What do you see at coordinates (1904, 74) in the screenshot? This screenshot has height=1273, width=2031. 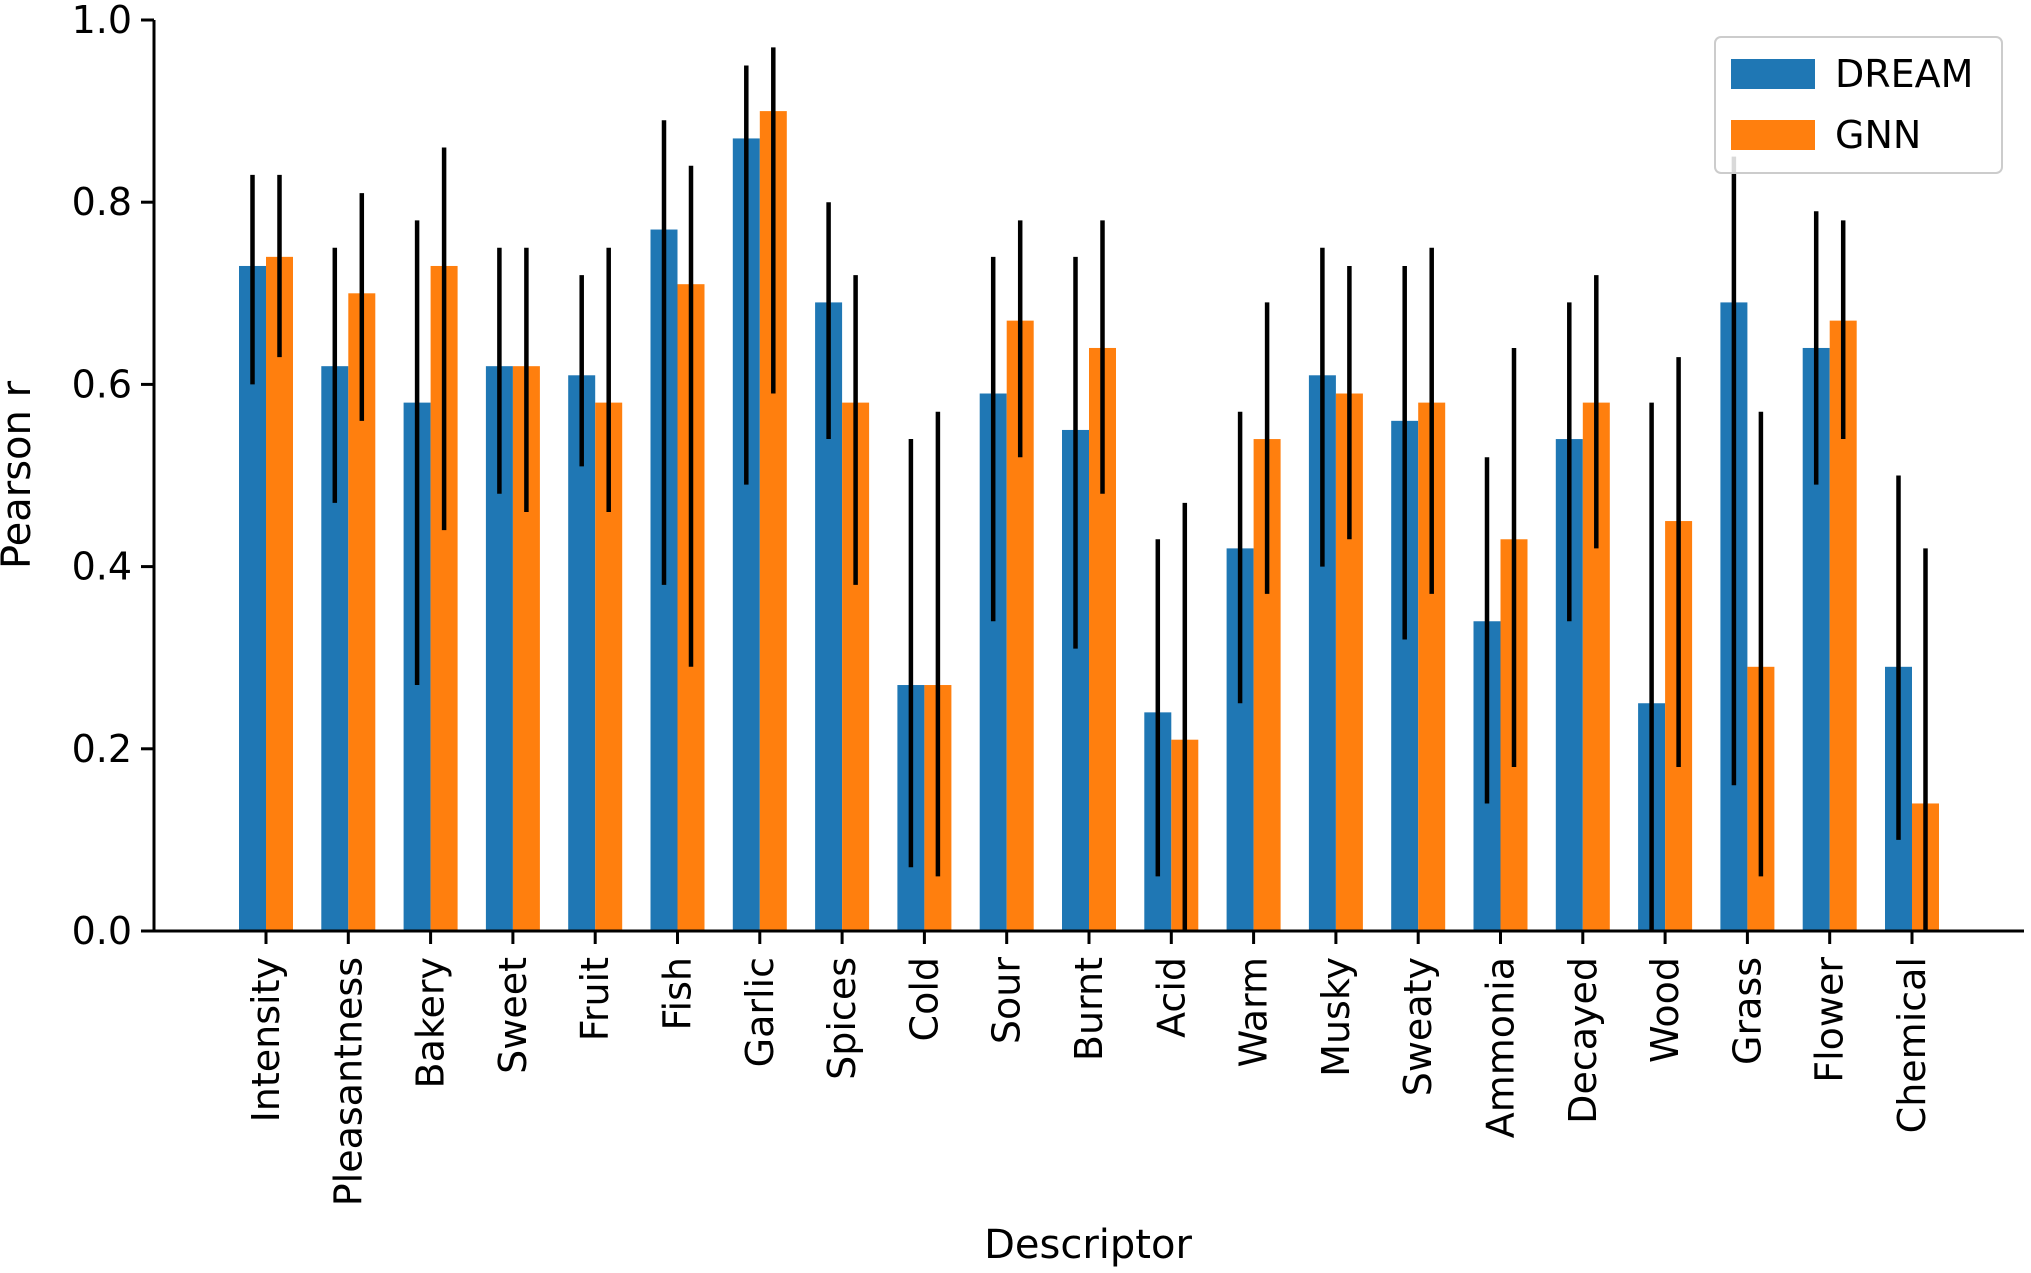 I see `legend-label-dream: DREAM` at bounding box center [1904, 74].